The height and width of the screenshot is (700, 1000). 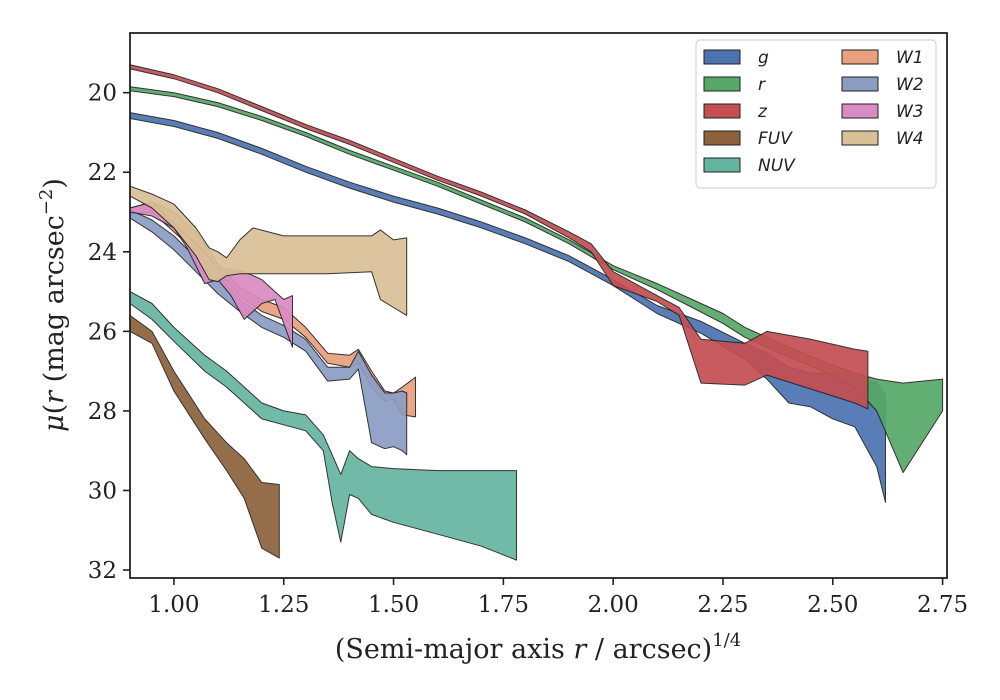 What do you see at coordinates (649, 649) in the screenshot?
I see `x-axis-label-close: / arcsec)` at bounding box center [649, 649].